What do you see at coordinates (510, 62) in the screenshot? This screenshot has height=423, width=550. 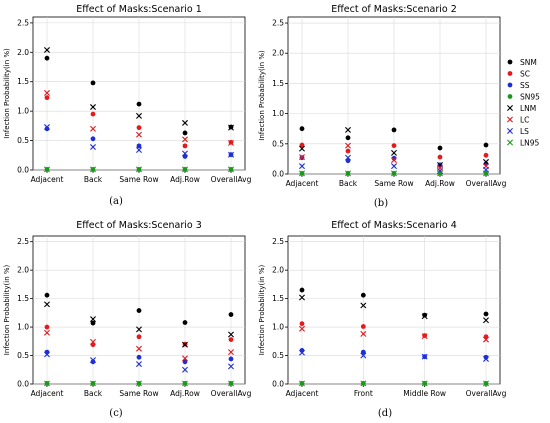 I see `legend-marker-snm` at bounding box center [510, 62].